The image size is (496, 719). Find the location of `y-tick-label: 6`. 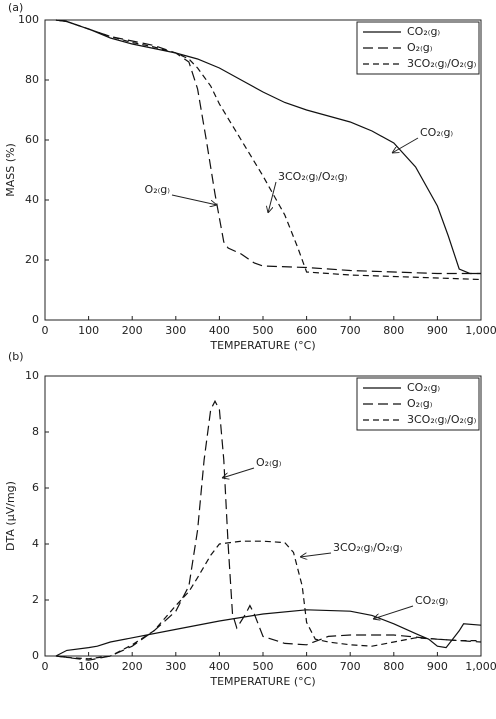

y-tick-label: 6 is located at coordinates (35, 487).